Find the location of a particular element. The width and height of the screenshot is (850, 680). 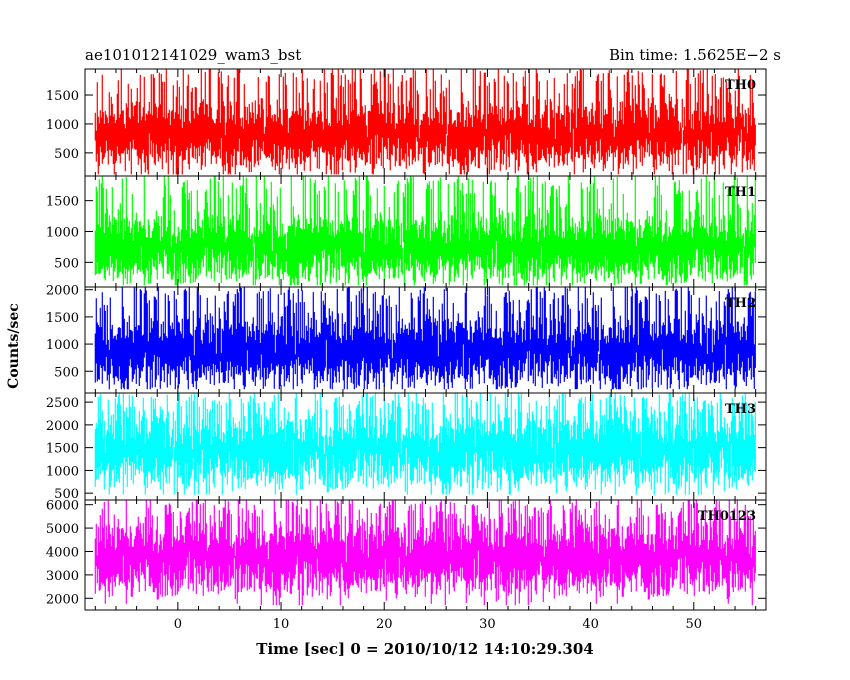

x-tick-label: 30 is located at coordinates (487, 624).